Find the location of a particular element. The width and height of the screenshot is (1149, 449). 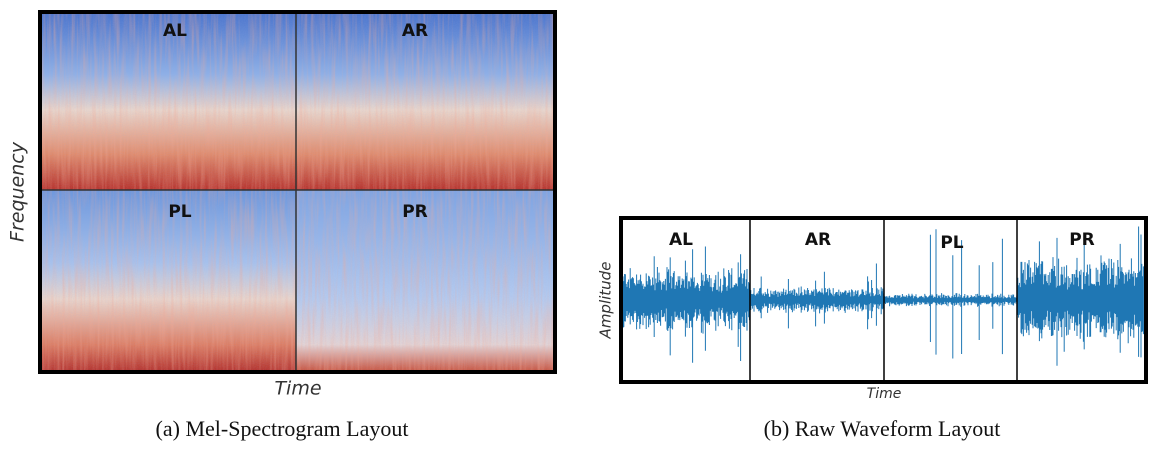

caption: (b) Raw Waveform Layout is located at coordinates (882, 428).